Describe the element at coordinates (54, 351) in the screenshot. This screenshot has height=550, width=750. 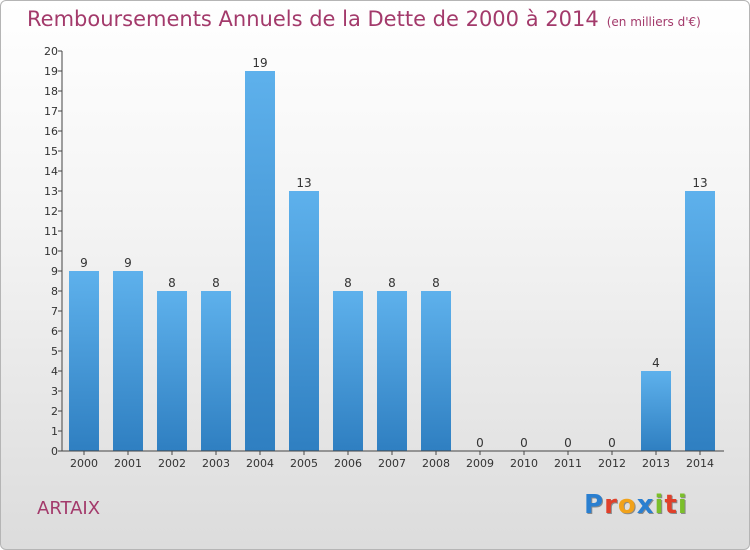
I see `y-tick-label: 5` at that location.